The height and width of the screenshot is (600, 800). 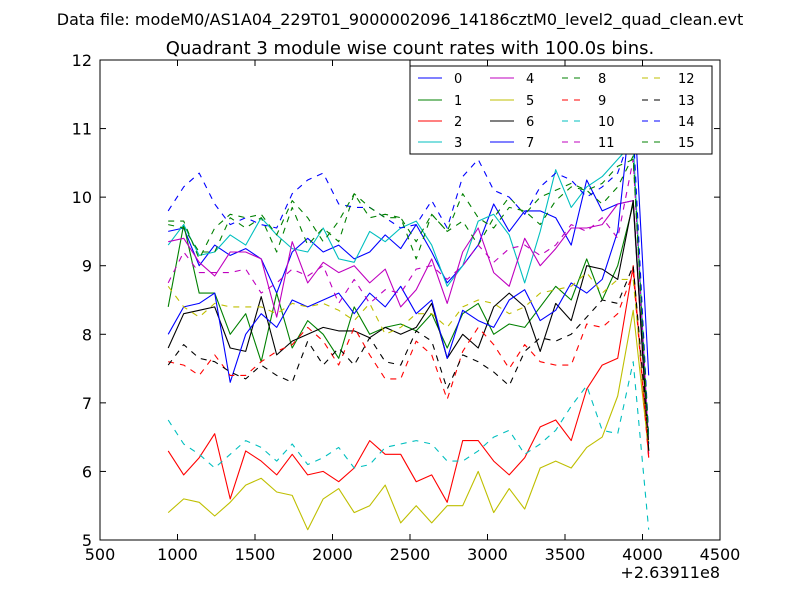 What do you see at coordinates (487, 554) in the screenshot?
I see `x-tick-label: 3000` at bounding box center [487, 554].